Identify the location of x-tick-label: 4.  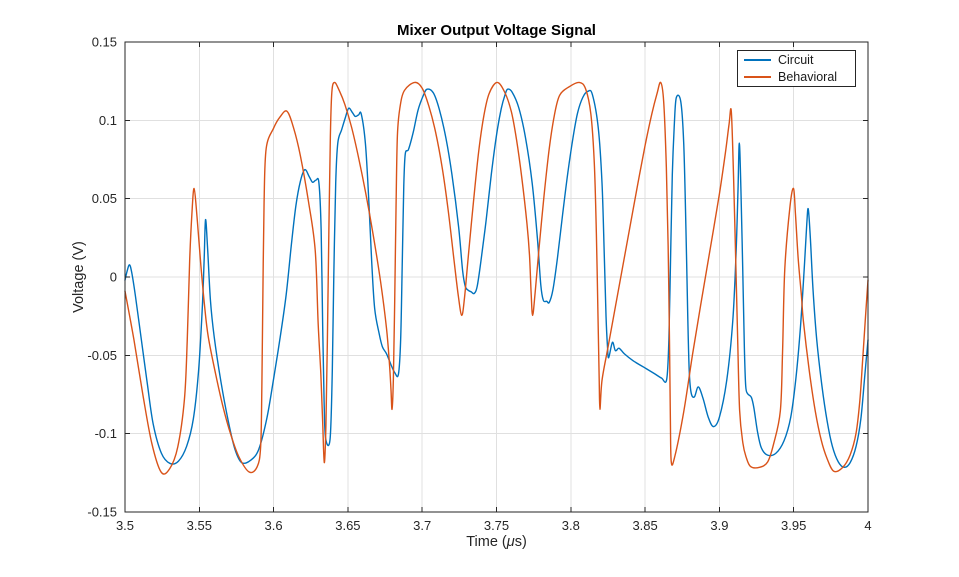
(867, 525).